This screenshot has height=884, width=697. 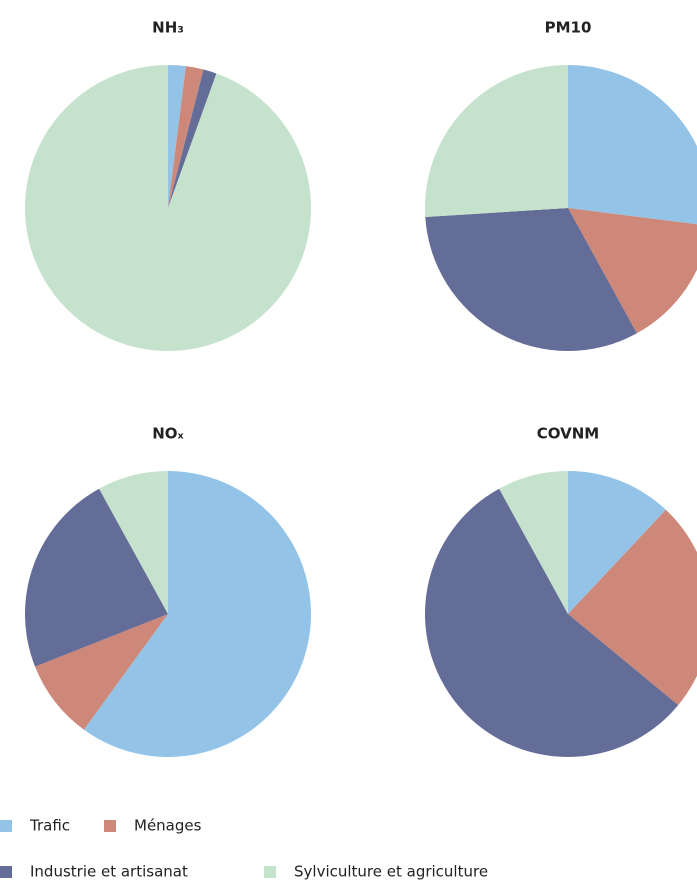 I want to click on chart-title: COVNM, so click(x=568, y=434).